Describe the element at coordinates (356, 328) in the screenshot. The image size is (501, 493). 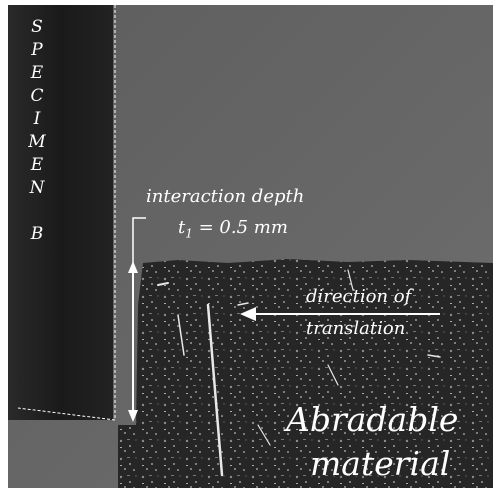
I see `direction-label-line2: translation` at that location.